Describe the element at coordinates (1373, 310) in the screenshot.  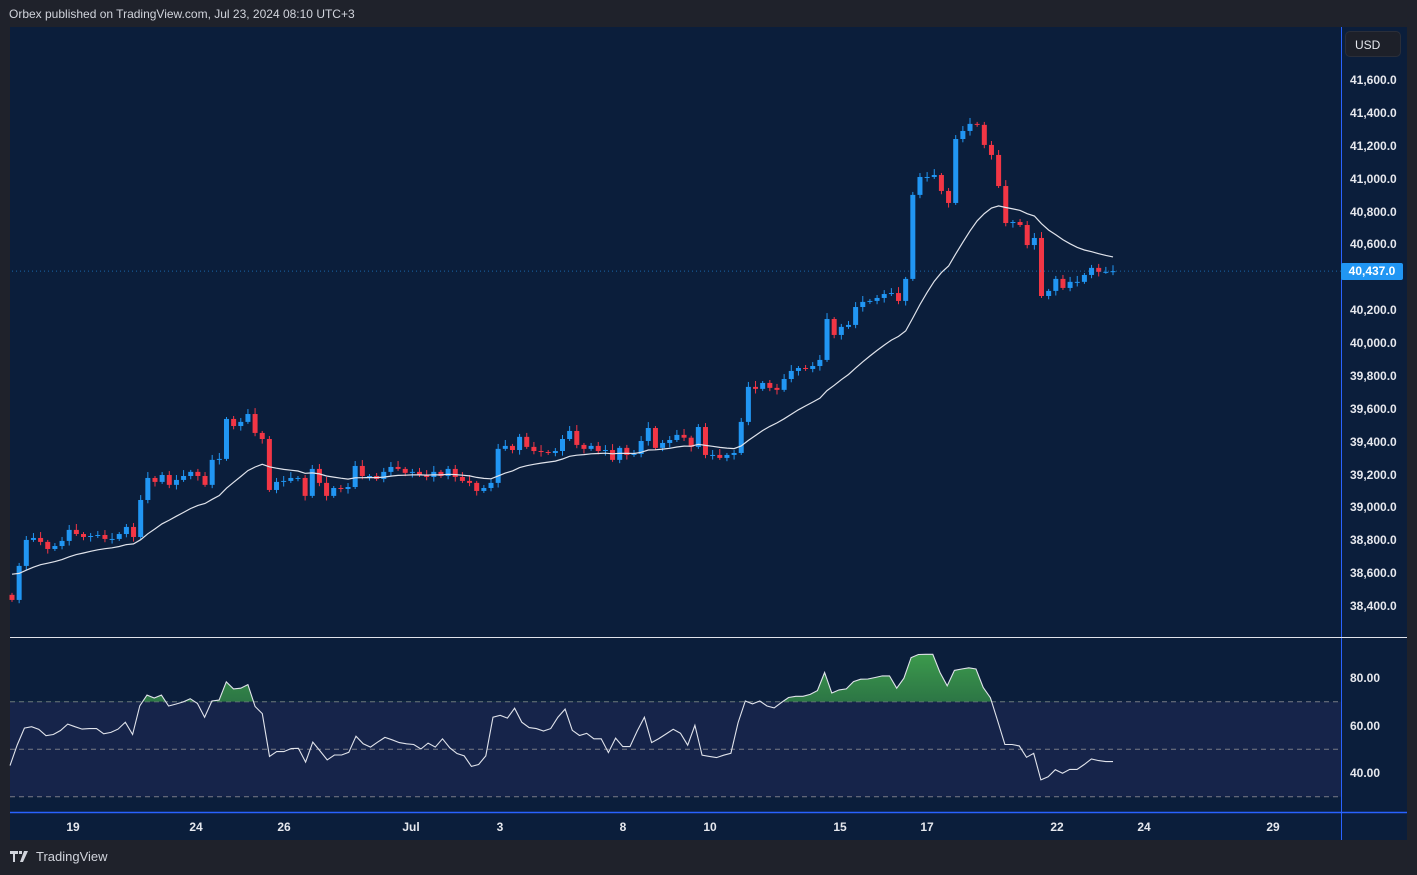
I see `price-tick-label: 40,200.0` at that location.